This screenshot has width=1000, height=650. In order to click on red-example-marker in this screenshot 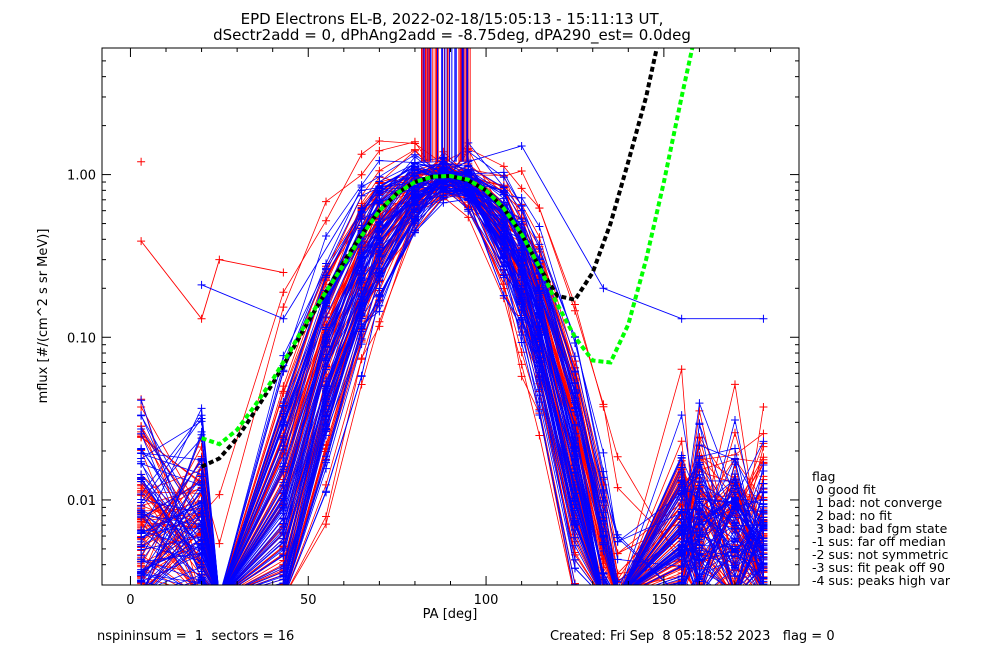, I will do `click(141, 161)`.